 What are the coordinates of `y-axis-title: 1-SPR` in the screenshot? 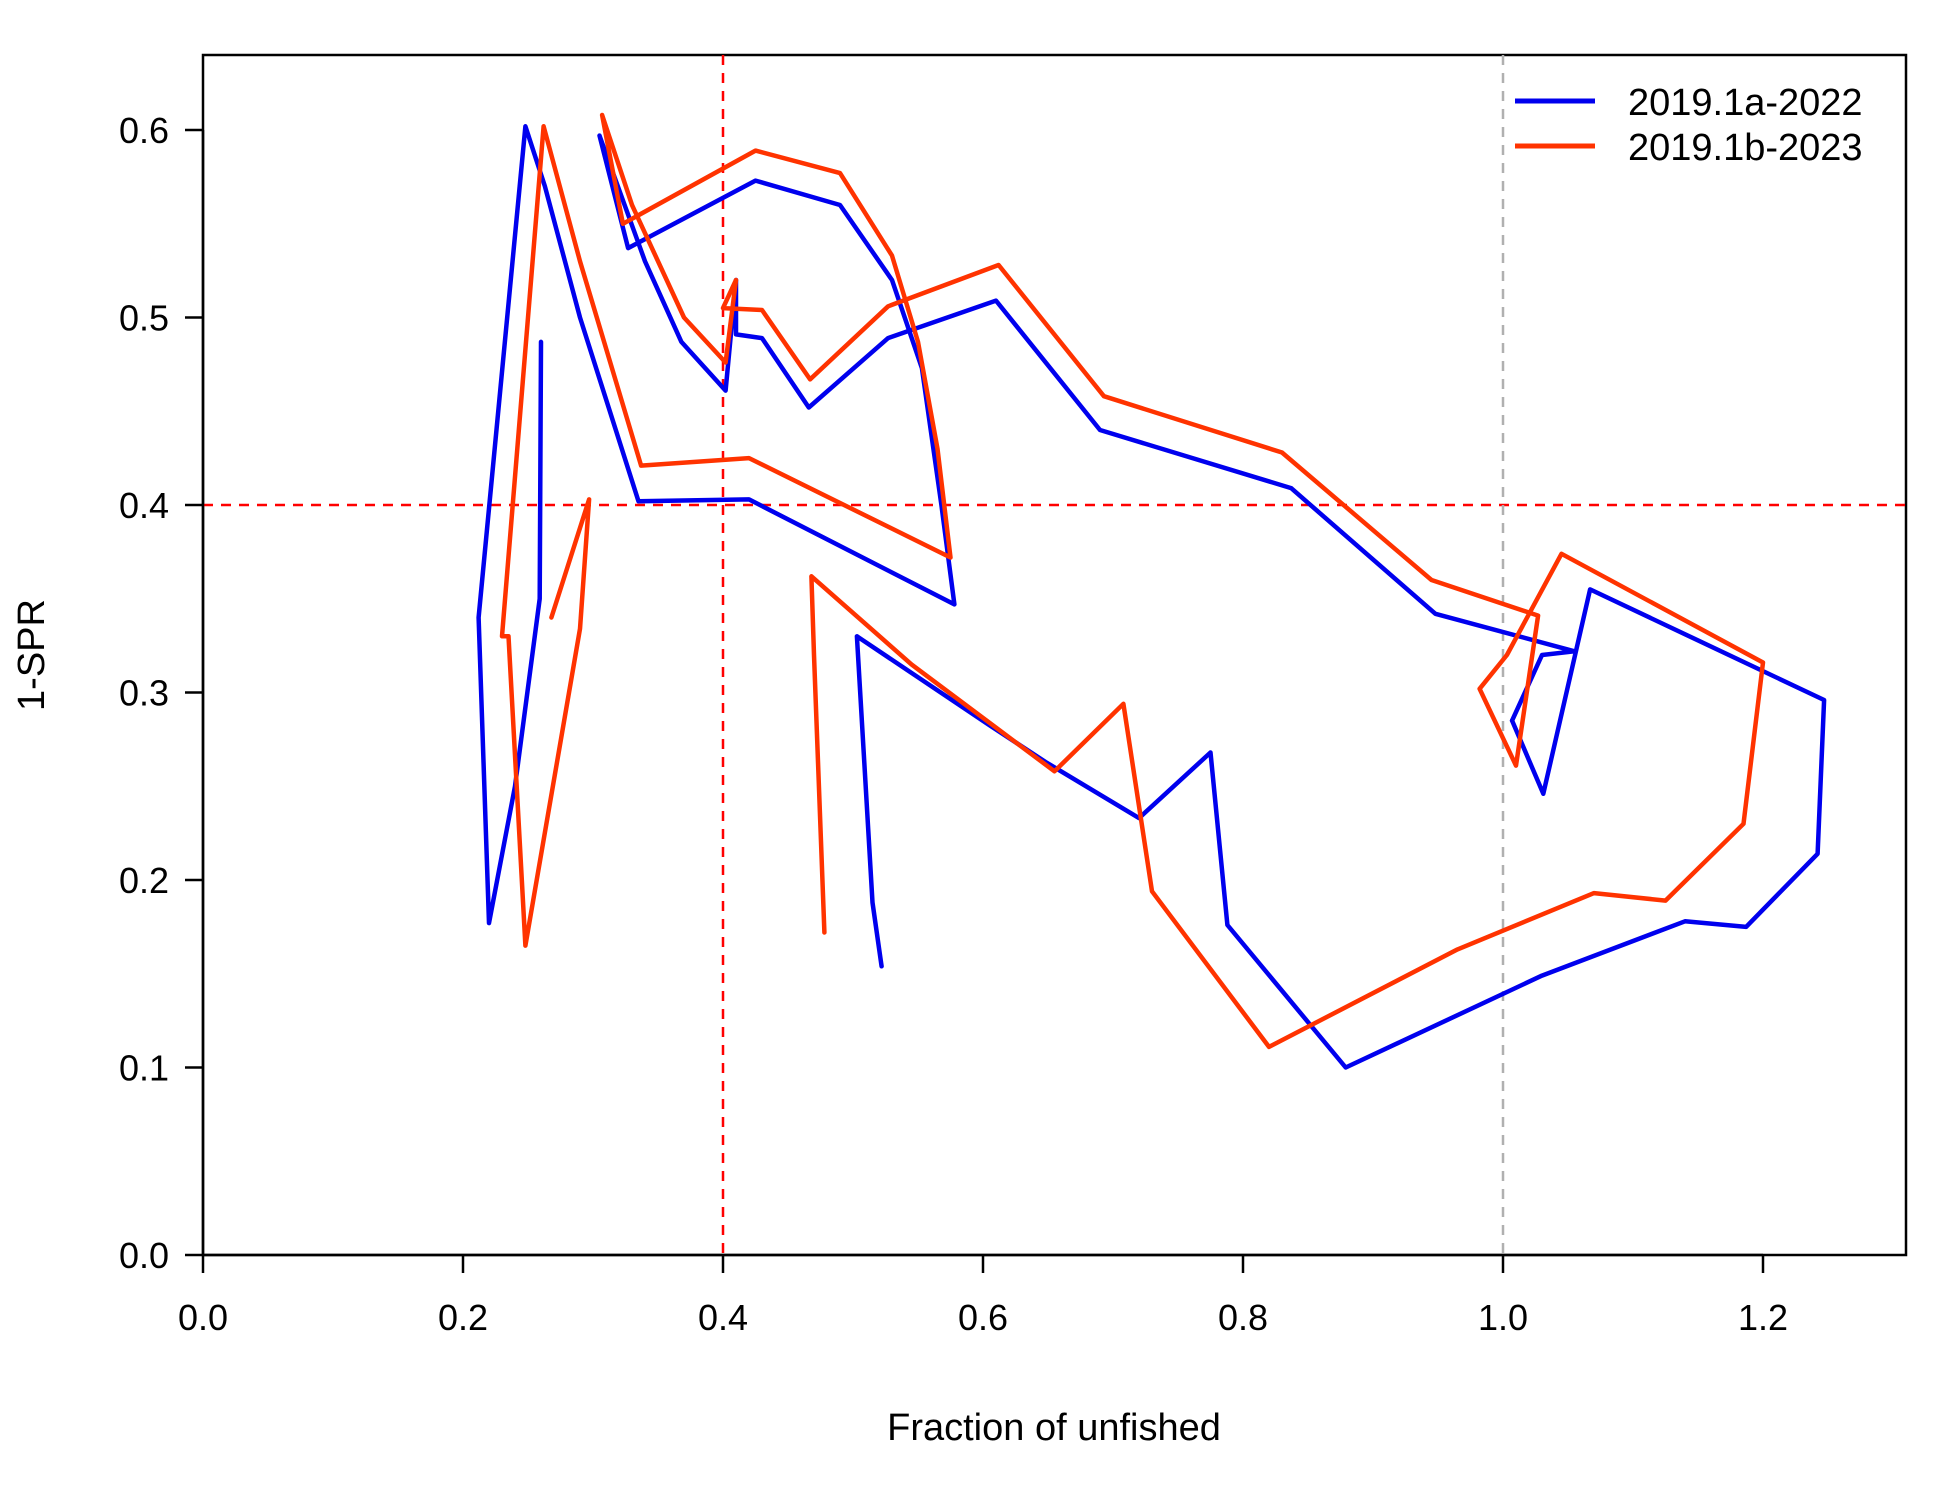 It's located at (32, 655).